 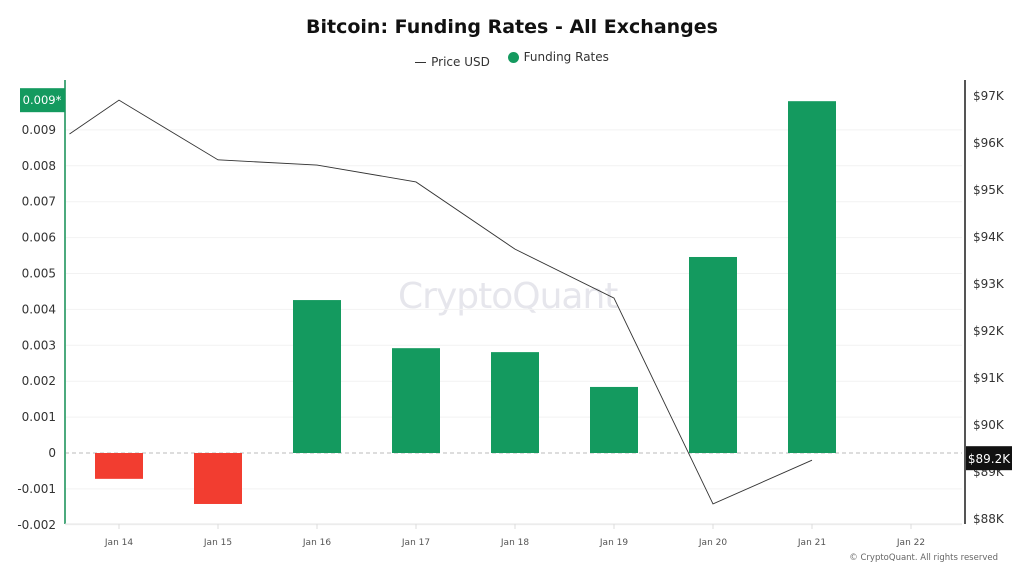 I want to click on current-price-label: $89.2K, so click(x=989, y=459).